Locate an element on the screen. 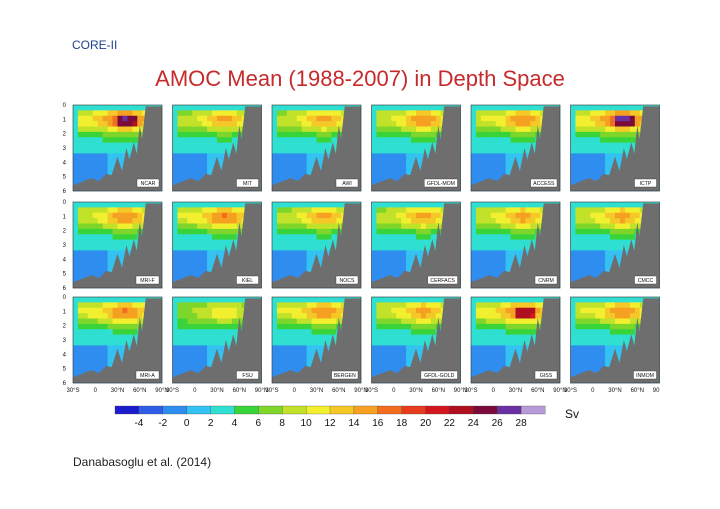  model-label: GFDL-GOLD is located at coordinates (439, 376).